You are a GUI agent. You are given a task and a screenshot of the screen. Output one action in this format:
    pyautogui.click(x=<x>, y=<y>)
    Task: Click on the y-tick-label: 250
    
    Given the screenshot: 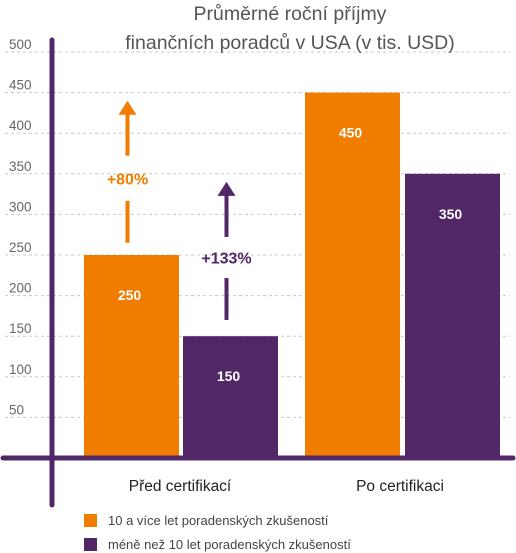 What is the action you would take?
    pyautogui.click(x=20, y=247)
    